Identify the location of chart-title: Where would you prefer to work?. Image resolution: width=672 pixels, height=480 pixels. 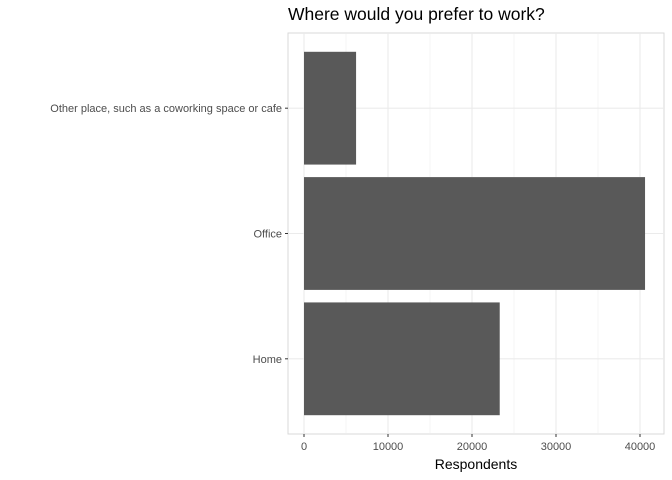
(416, 14).